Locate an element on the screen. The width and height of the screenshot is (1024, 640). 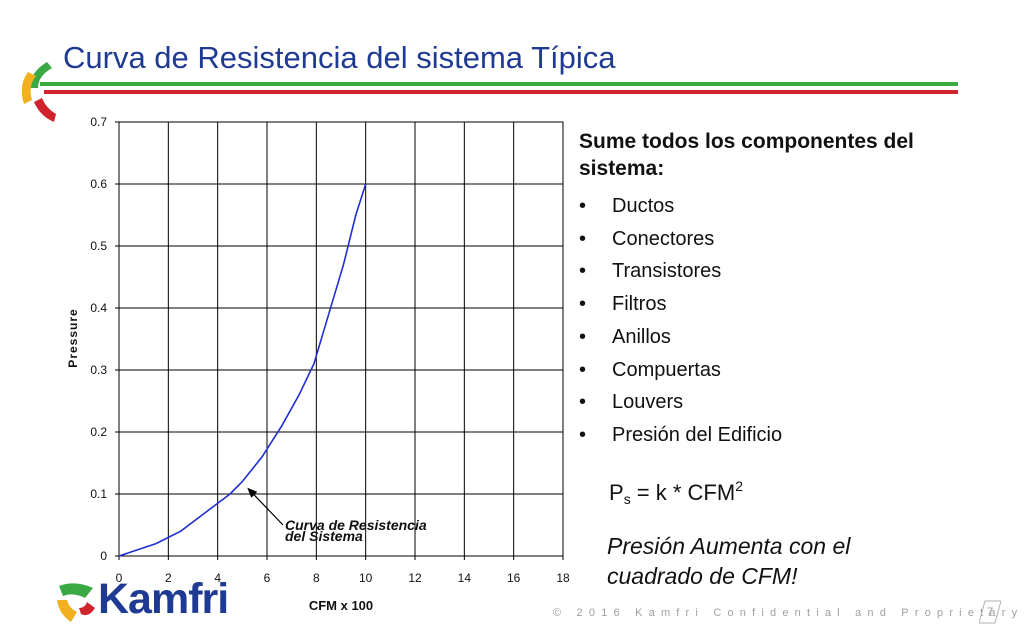
series-line is located at coordinates (242, 370).